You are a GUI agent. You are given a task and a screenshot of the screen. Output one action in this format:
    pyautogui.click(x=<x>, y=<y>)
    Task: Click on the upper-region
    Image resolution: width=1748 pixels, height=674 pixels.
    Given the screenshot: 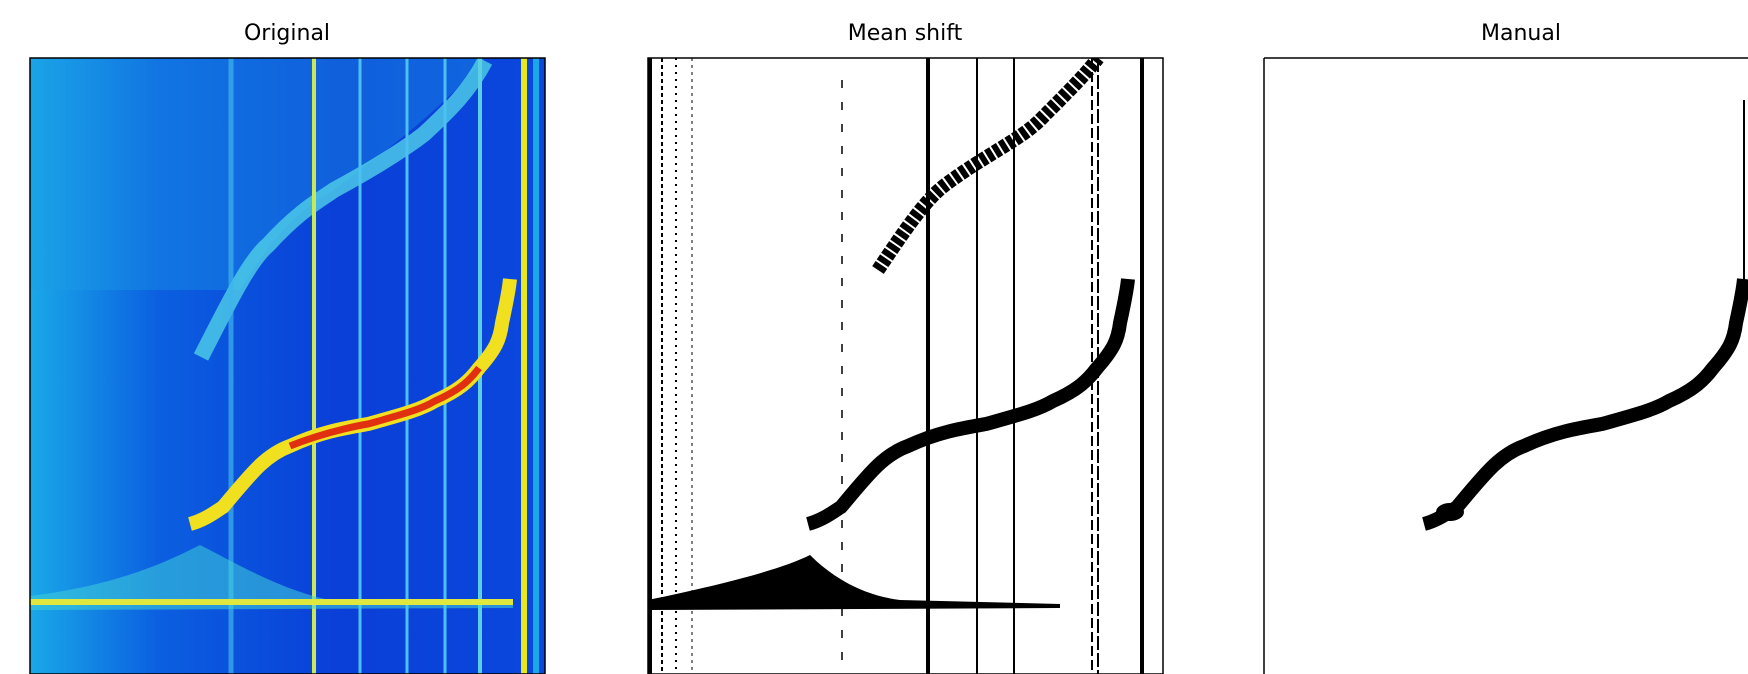 What is the action you would take?
    pyautogui.click(x=257, y=174)
    